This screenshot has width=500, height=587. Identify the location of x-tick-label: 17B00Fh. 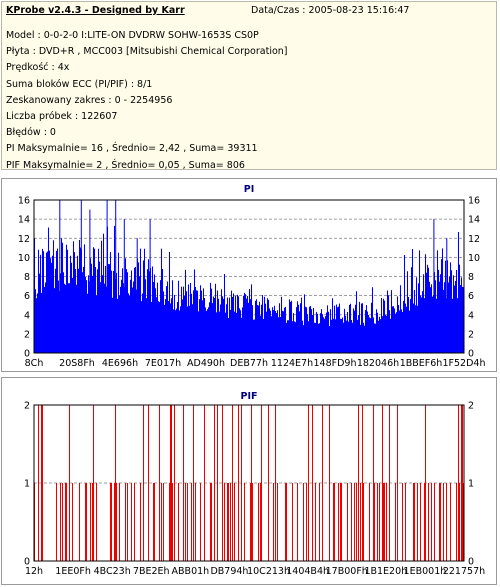
(347, 571).